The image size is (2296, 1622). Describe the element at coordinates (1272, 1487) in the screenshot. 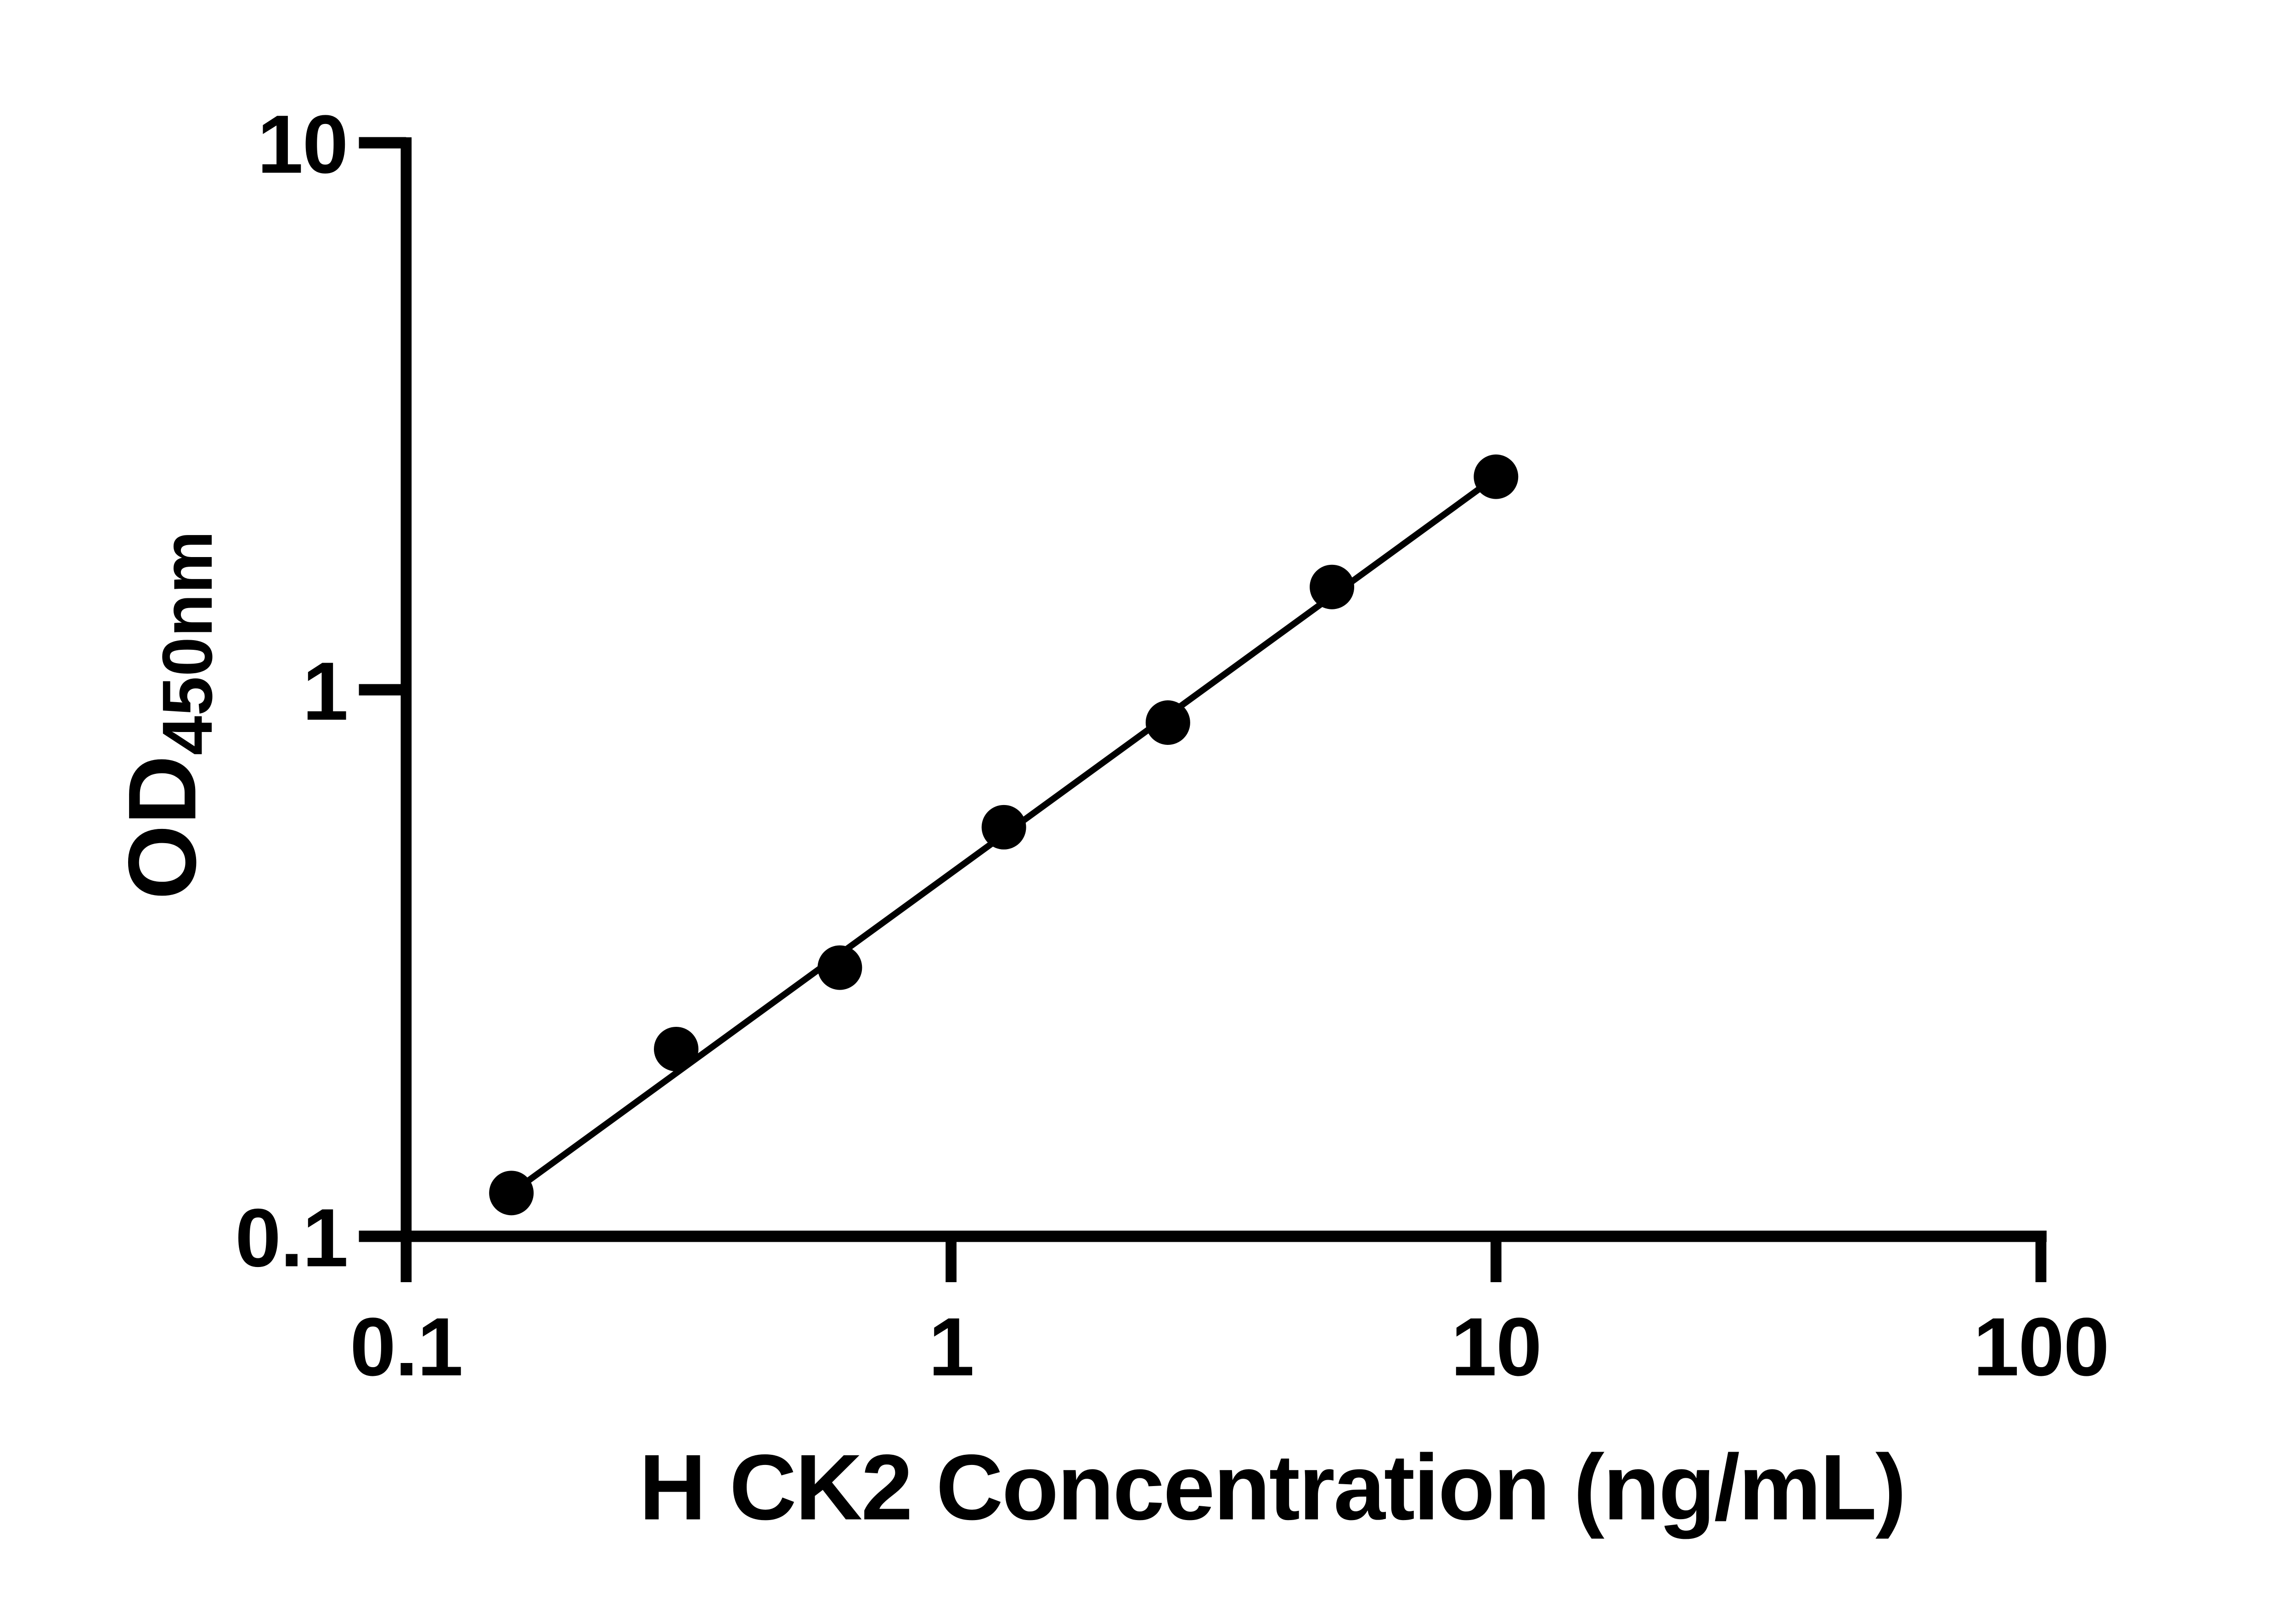

I see `x-axis-title: H CK2 Concentration (ng/mL)` at that location.